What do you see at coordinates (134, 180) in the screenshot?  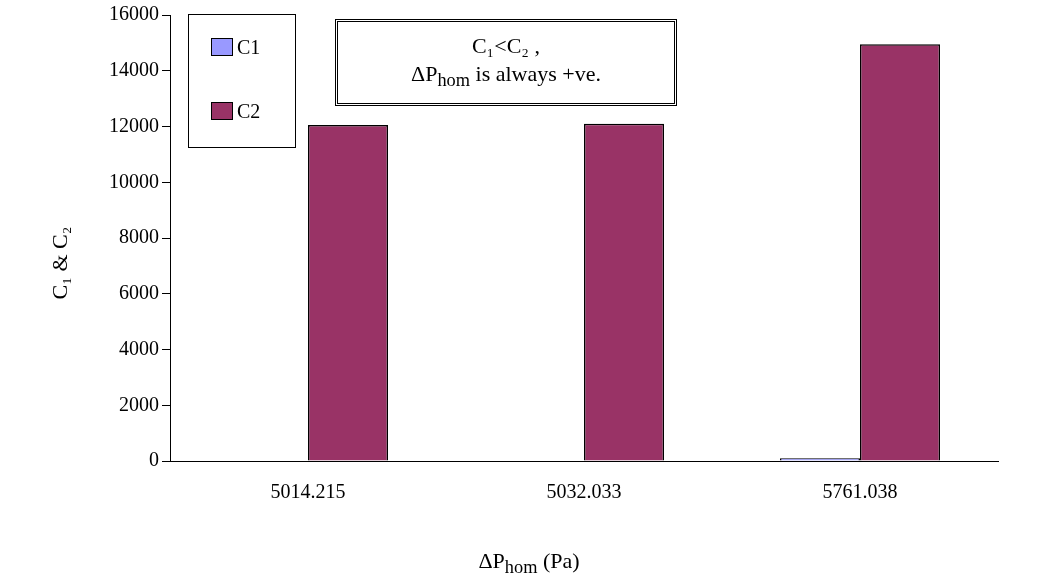 I see `y-tick-label: 10000` at bounding box center [134, 180].